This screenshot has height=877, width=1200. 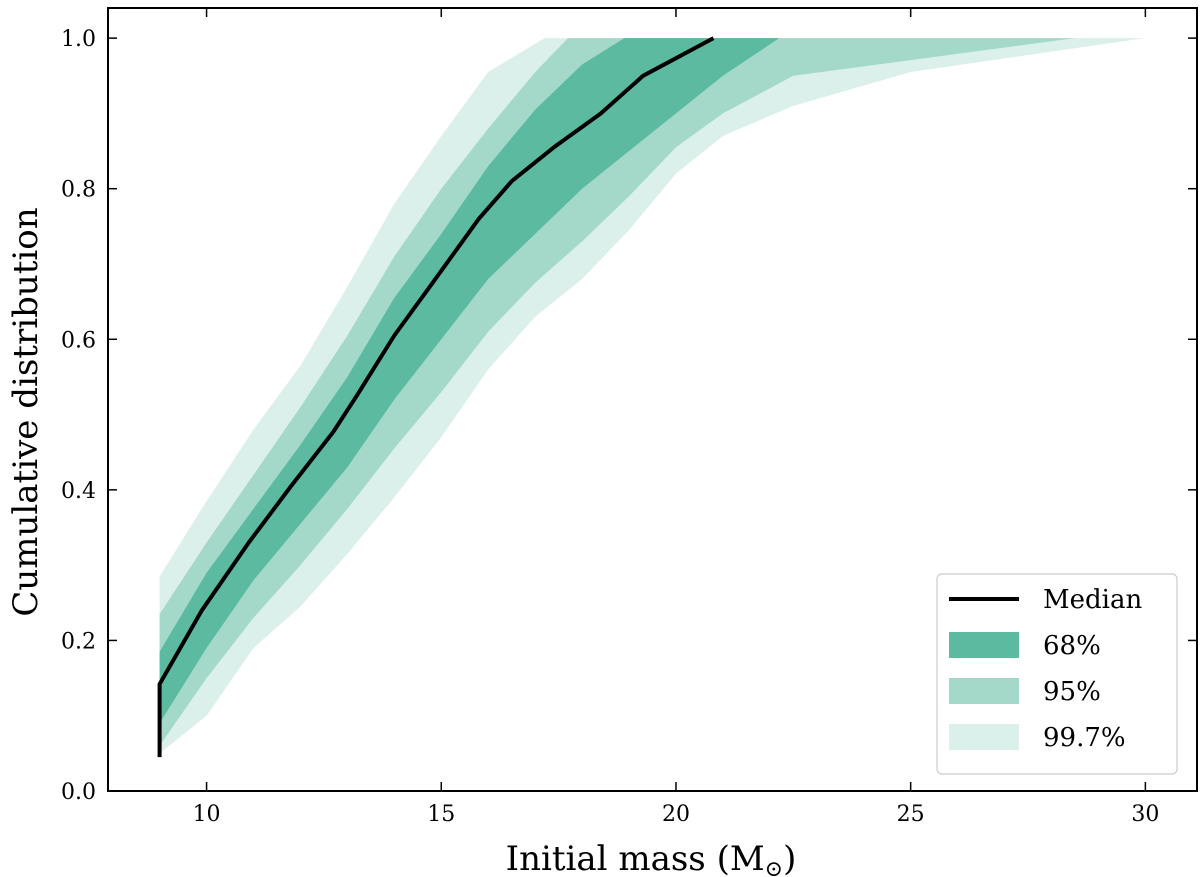 I want to click on x-axis-label: Initial mass (M⊙), so click(x=651, y=858).